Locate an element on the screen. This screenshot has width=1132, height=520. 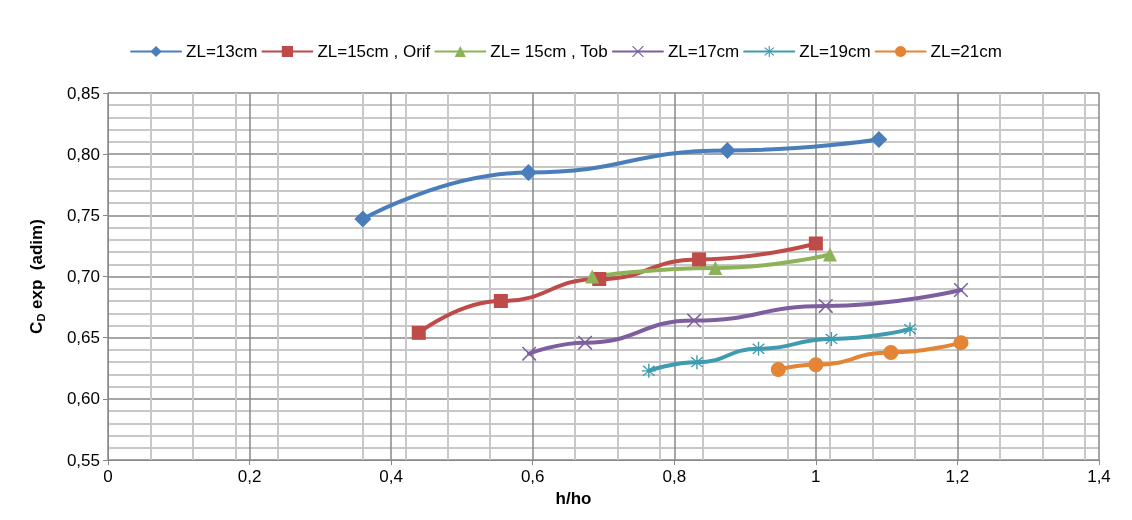
legend-label: ZL=21cm is located at coordinates (966, 51).